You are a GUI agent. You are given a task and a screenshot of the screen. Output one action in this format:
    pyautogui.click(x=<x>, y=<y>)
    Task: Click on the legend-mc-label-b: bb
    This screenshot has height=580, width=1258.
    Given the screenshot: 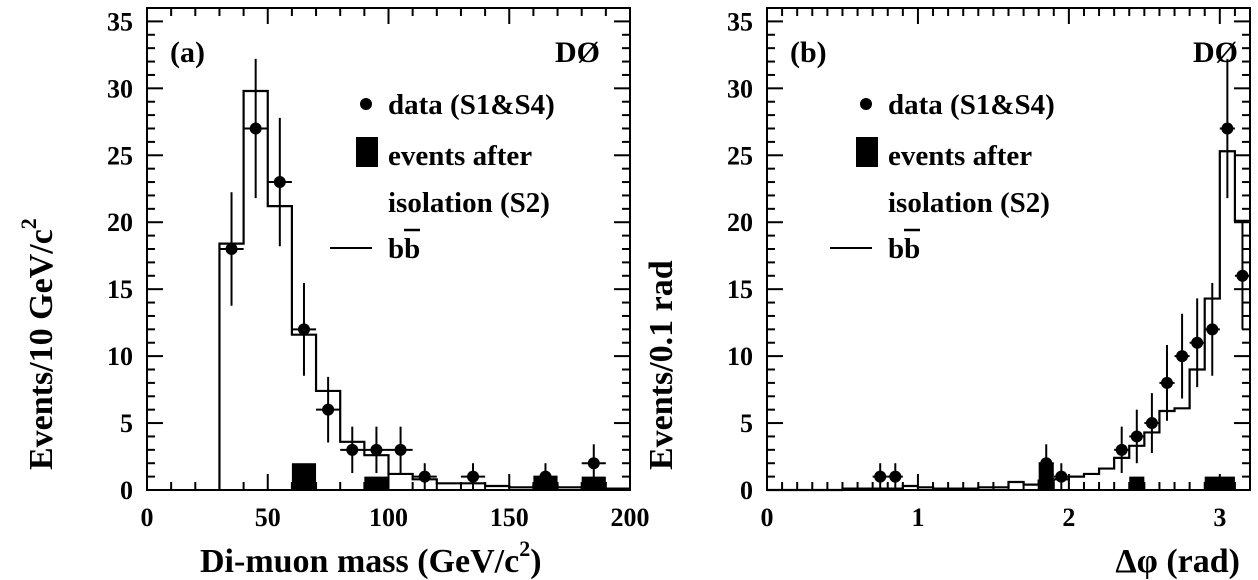 What is the action you would take?
    pyautogui.click(x=904, y=249)
    